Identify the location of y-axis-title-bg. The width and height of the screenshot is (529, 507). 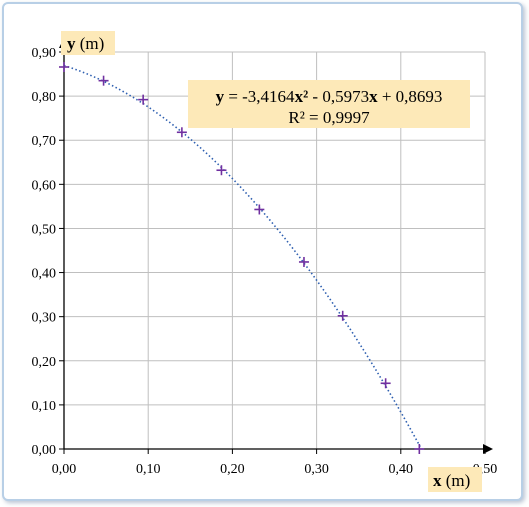
(88, 43).